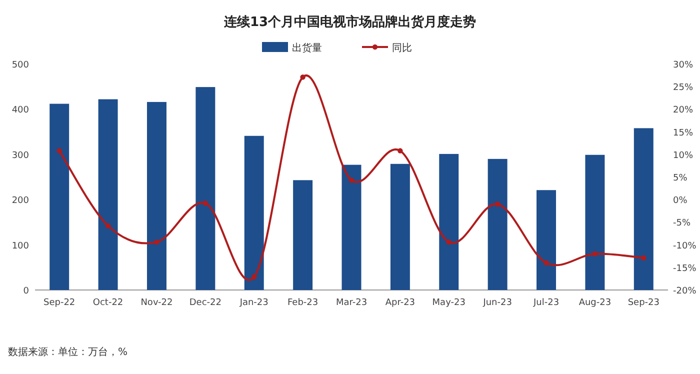 The image size is (700, 374). I want to click on x-tick-label: Jul-23, so click(546, 303).